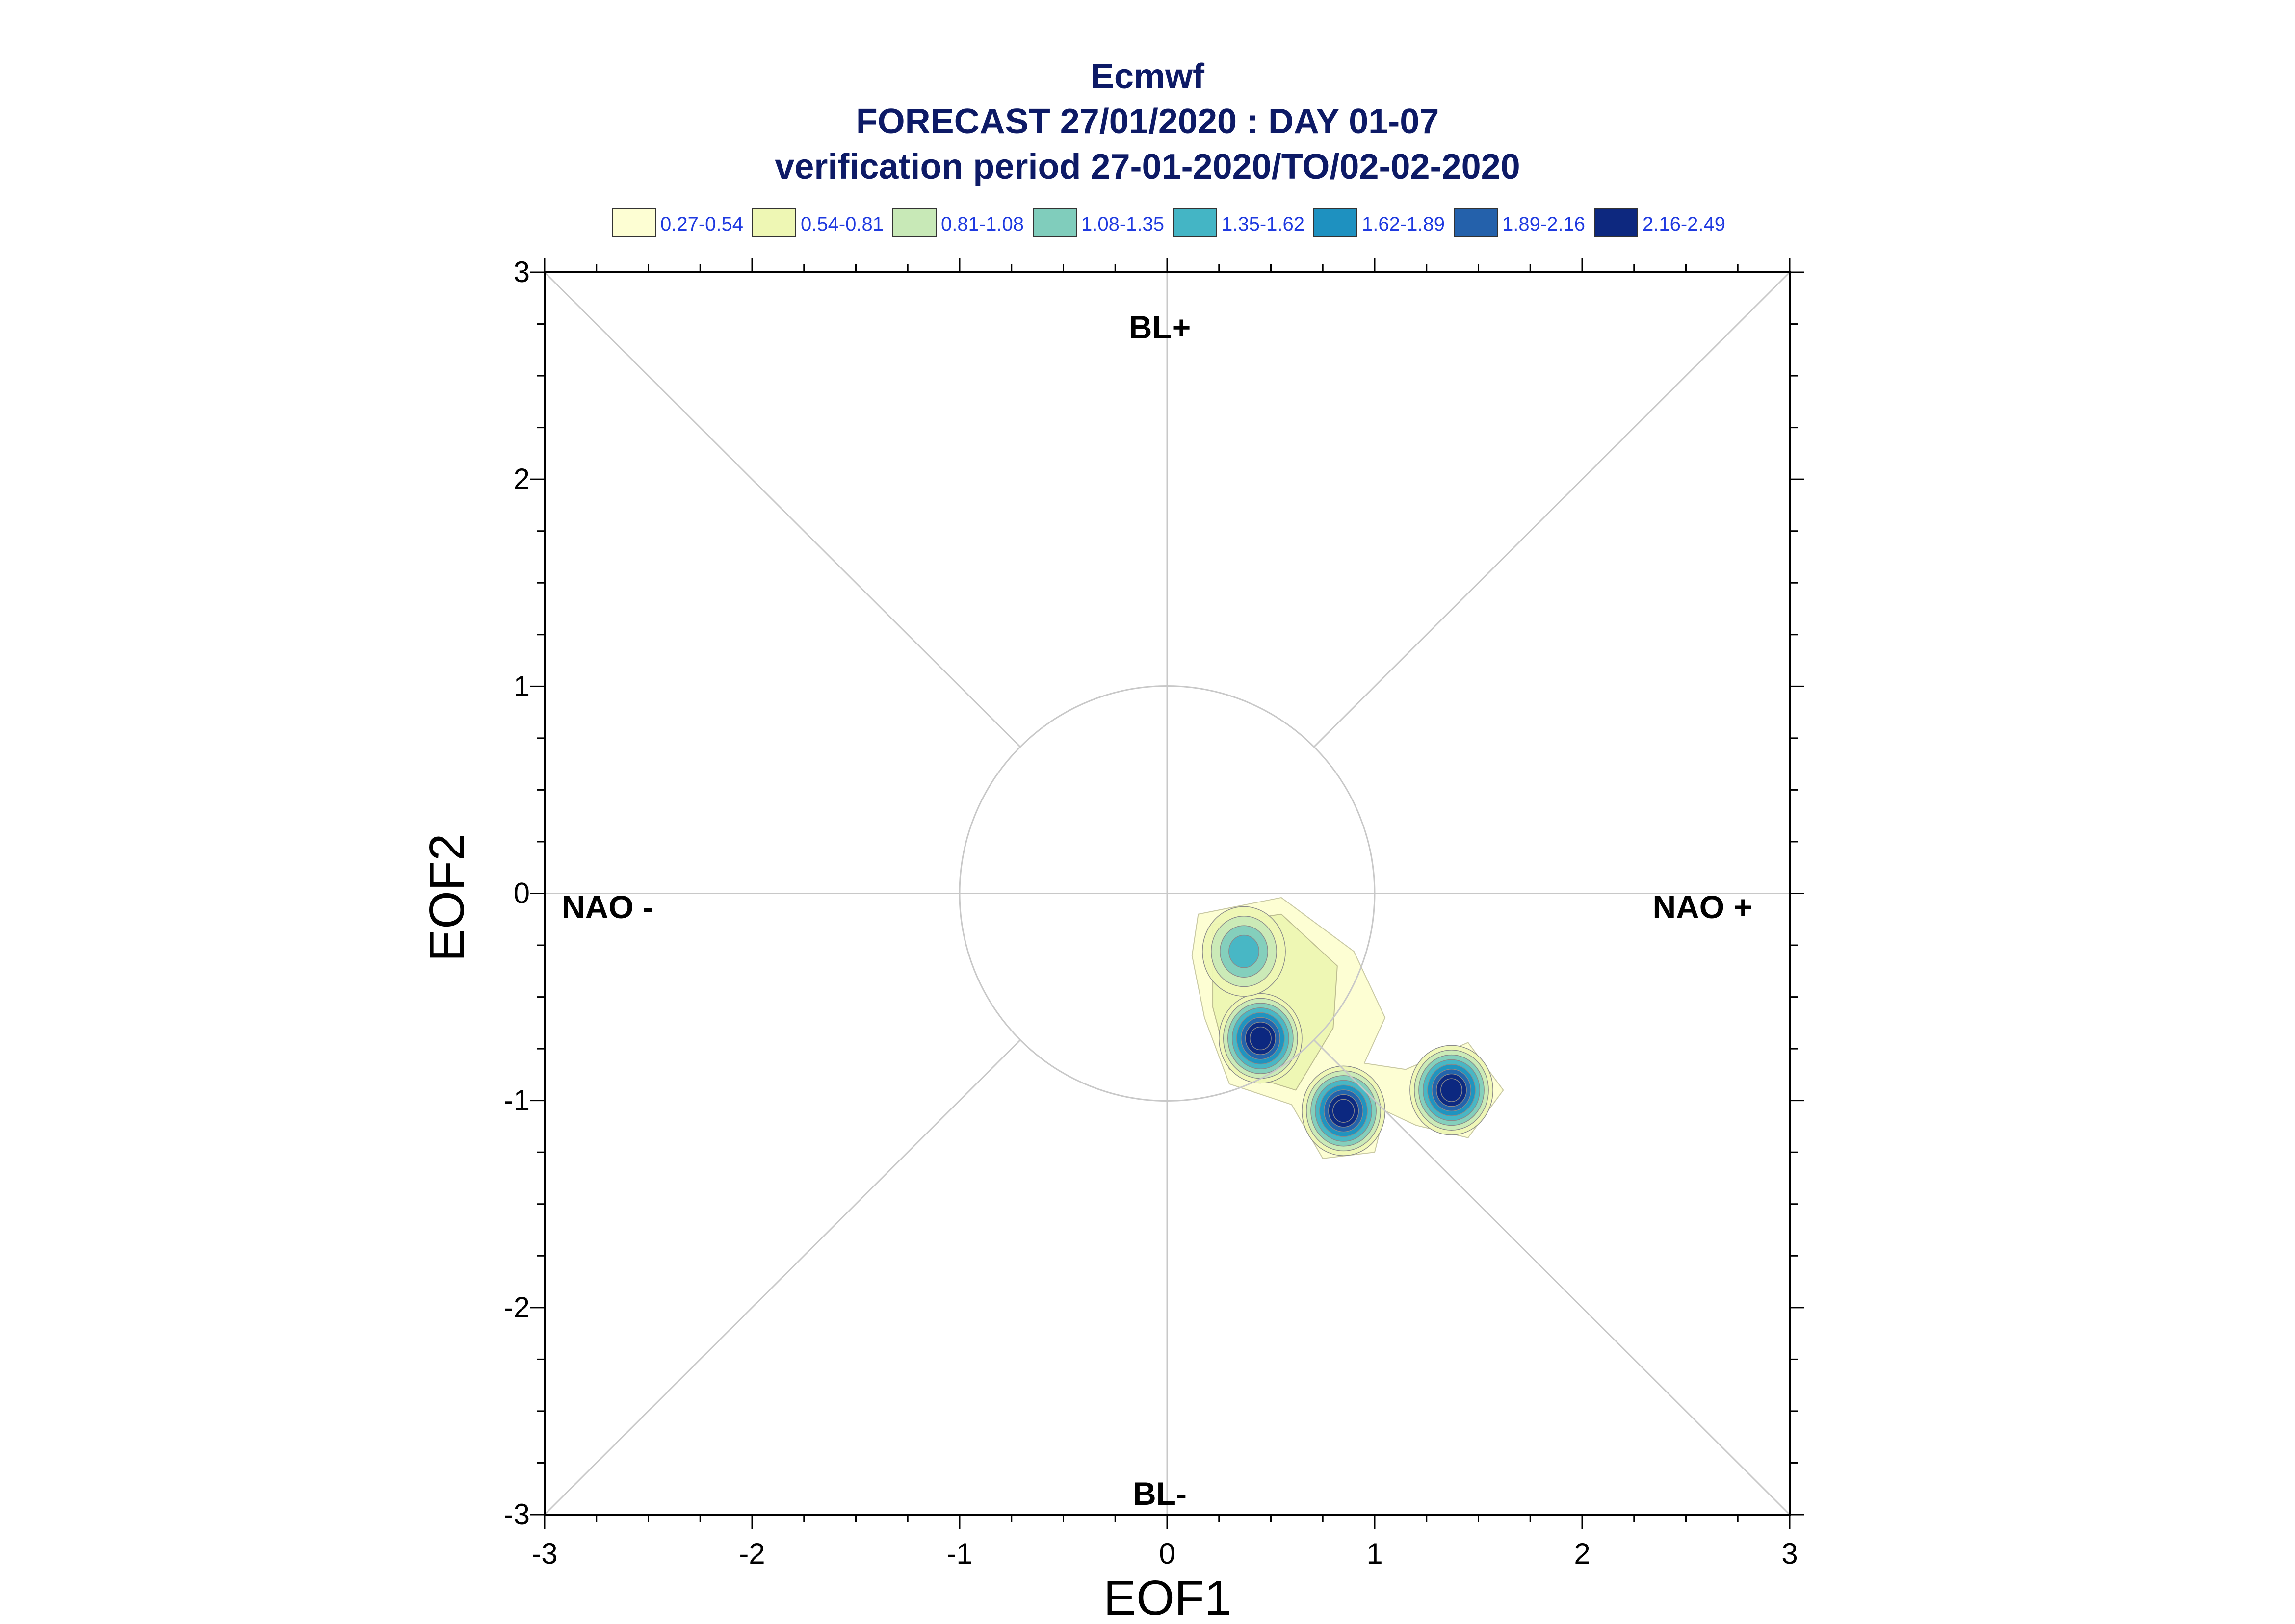 This screenshot has height=1624, width=2295. What do you see at coordinates (1167, 1553) in the screenshot?
I see `x-tick-label: 0` at bounding box center [1167, 1553].